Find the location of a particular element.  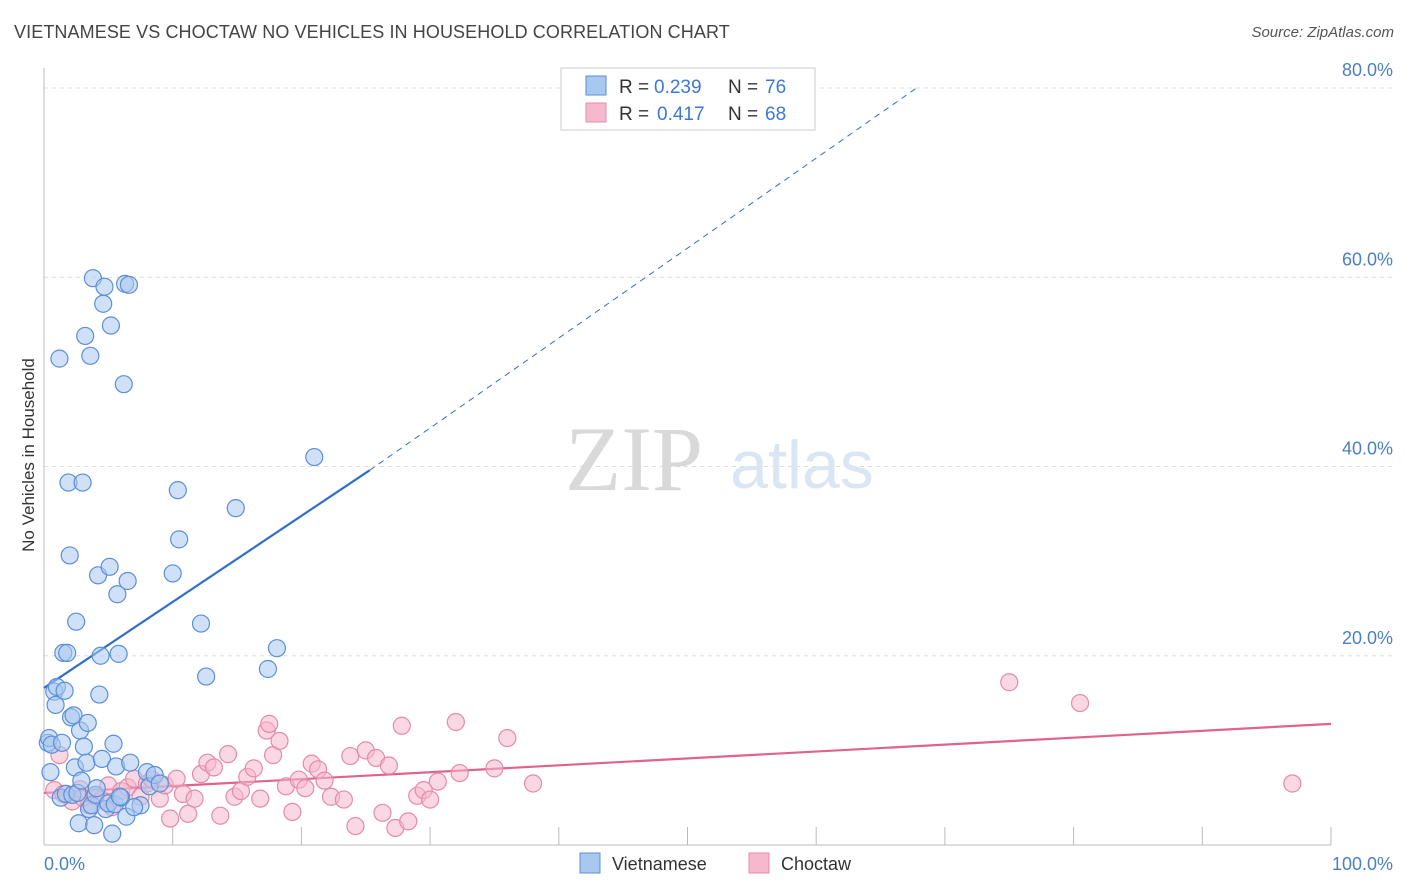

choctaw-r-label: R = is located at coordinates (634, 114).